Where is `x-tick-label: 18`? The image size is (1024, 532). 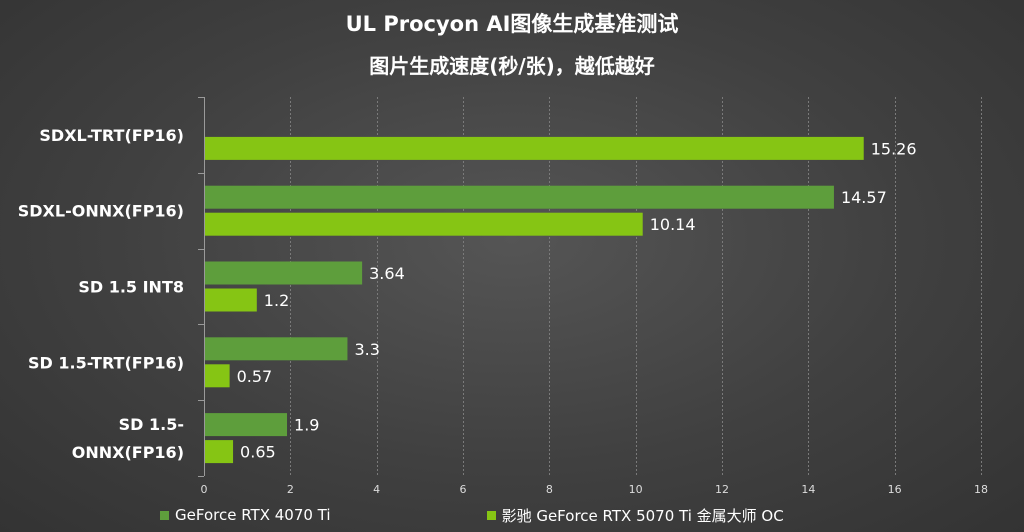
x-tick-label: 18 is located at coordinates (981, 489).